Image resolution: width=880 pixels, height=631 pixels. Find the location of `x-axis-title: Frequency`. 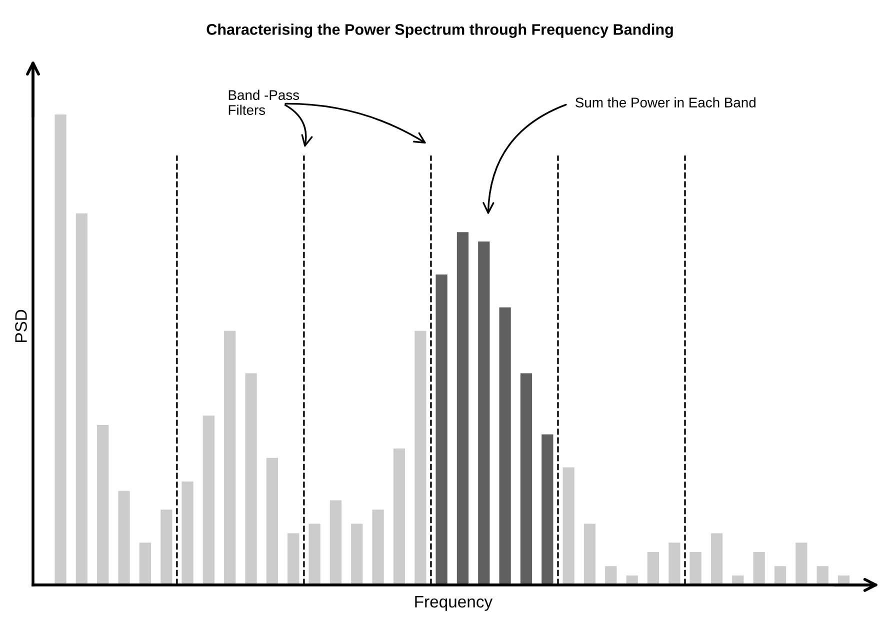

x-axis-title: Frequency is located at coordinates (454, 603).